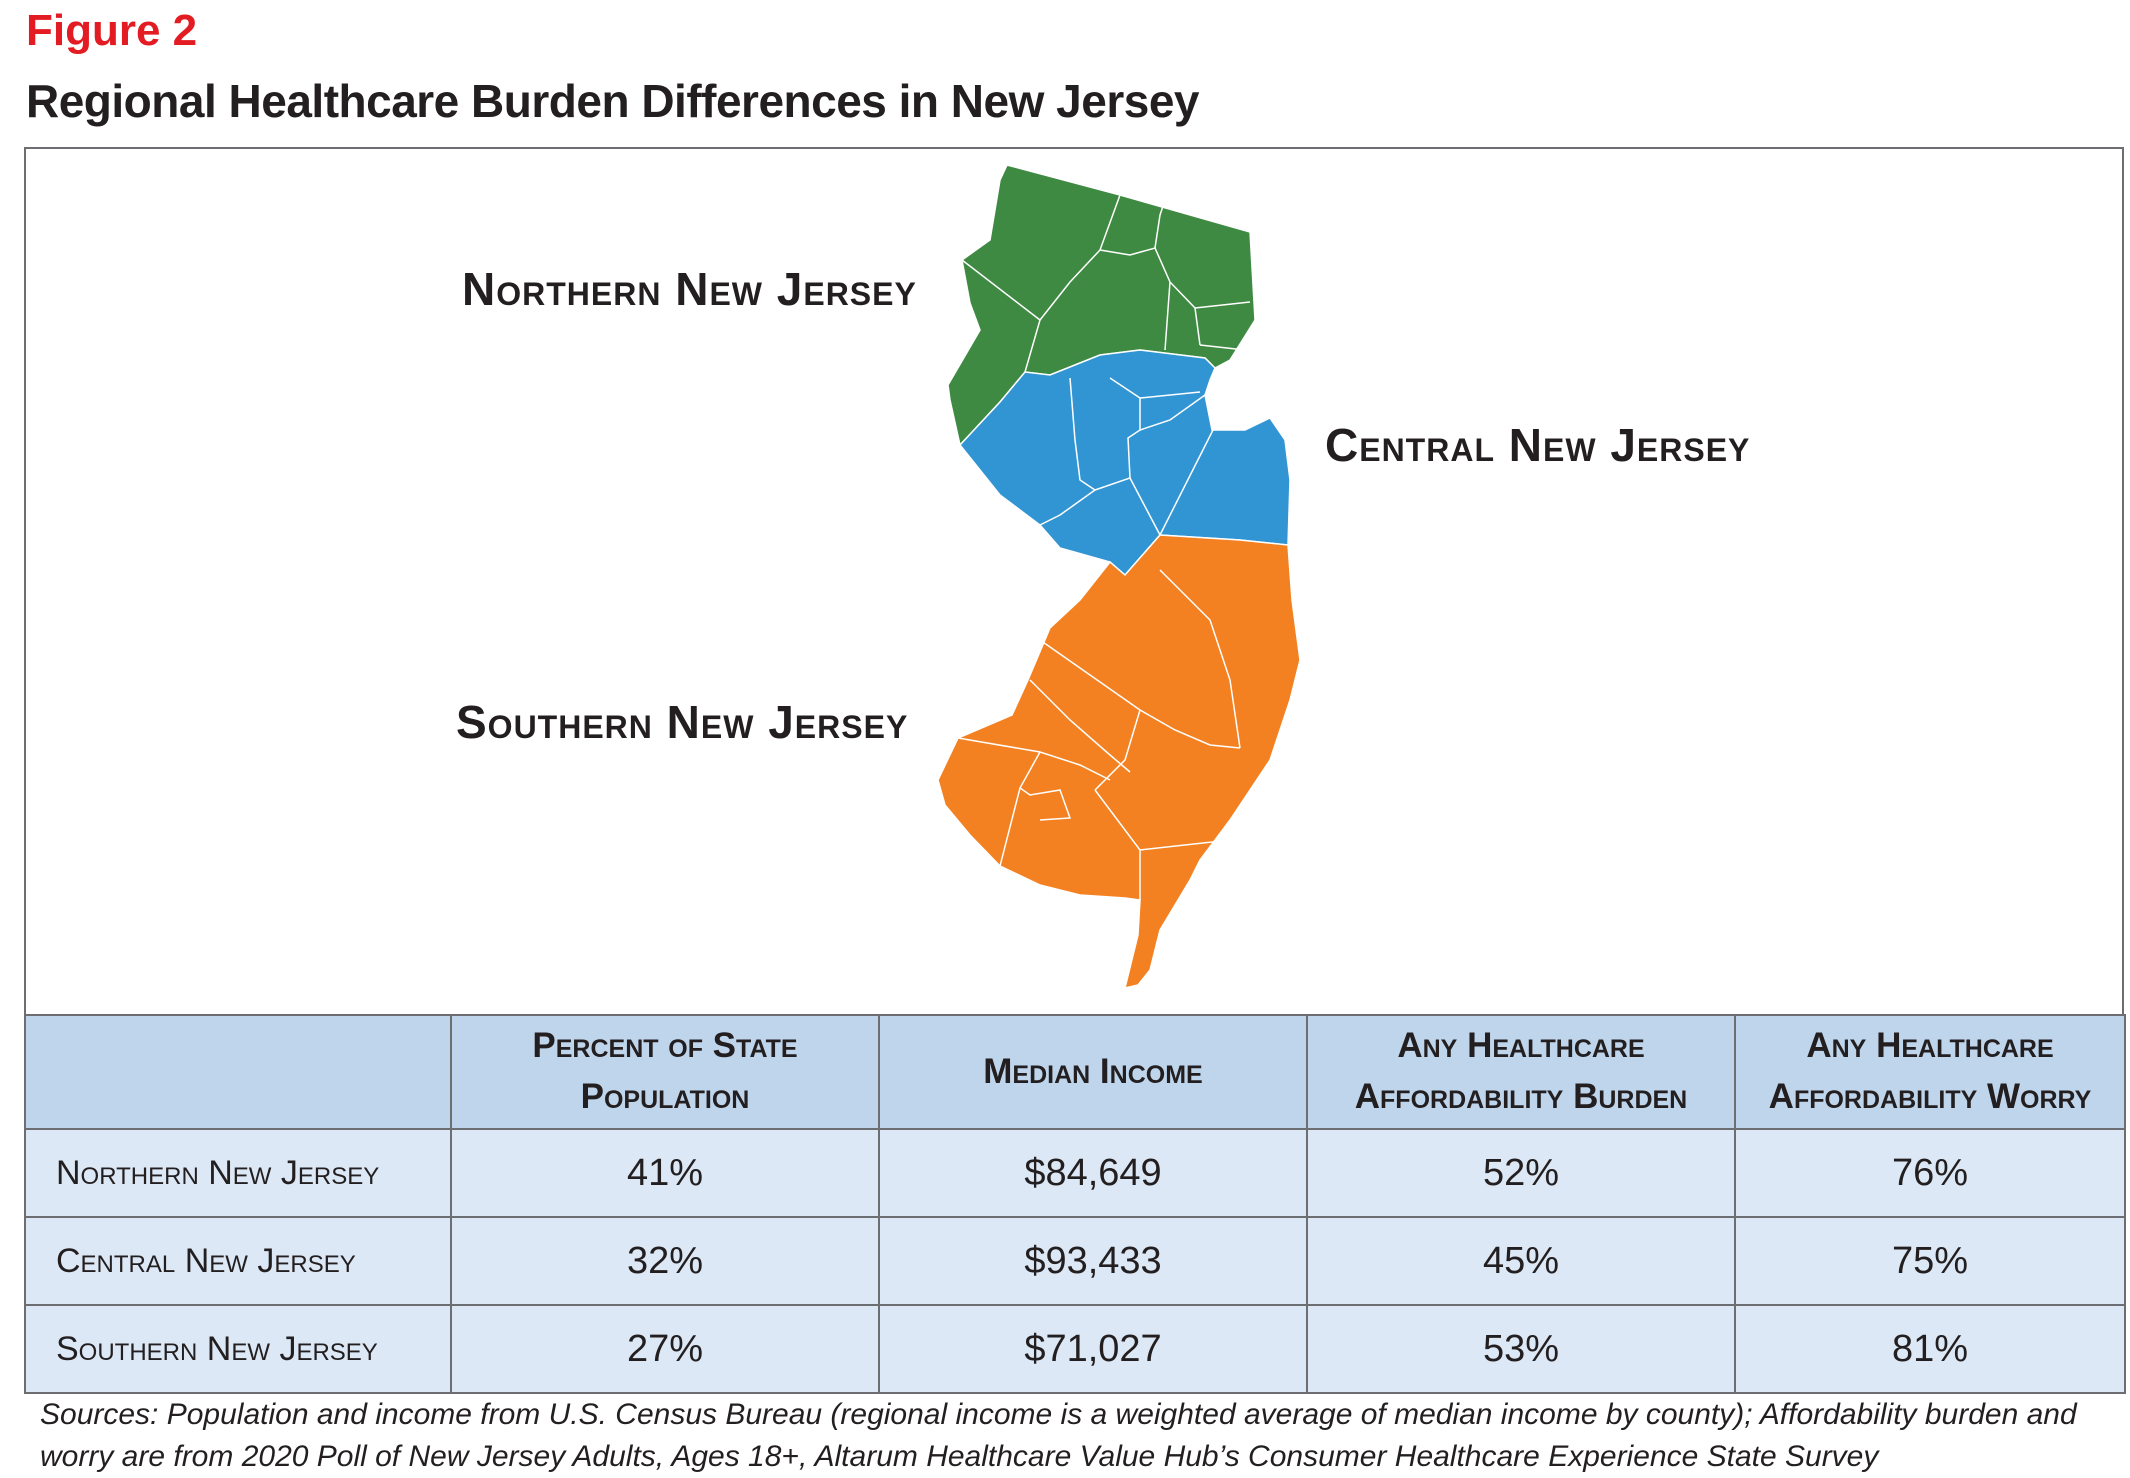  I want to click on cell-income: $93,433, so click(1093, 1261).